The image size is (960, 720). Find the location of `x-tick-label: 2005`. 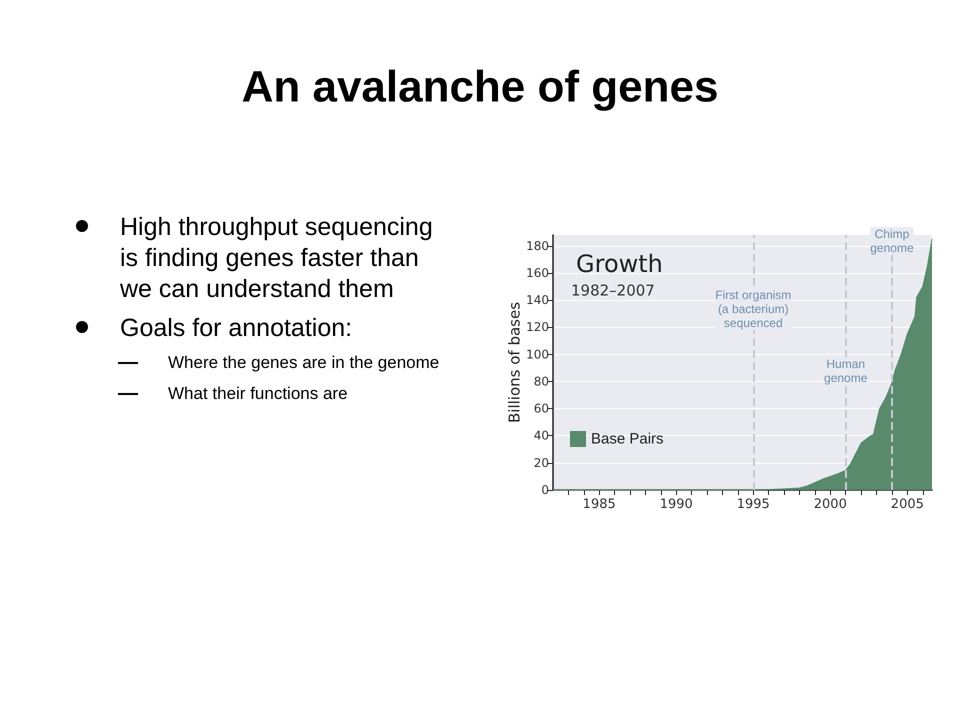

x-tick-label: 2005 is located at coordinates (907, 504).